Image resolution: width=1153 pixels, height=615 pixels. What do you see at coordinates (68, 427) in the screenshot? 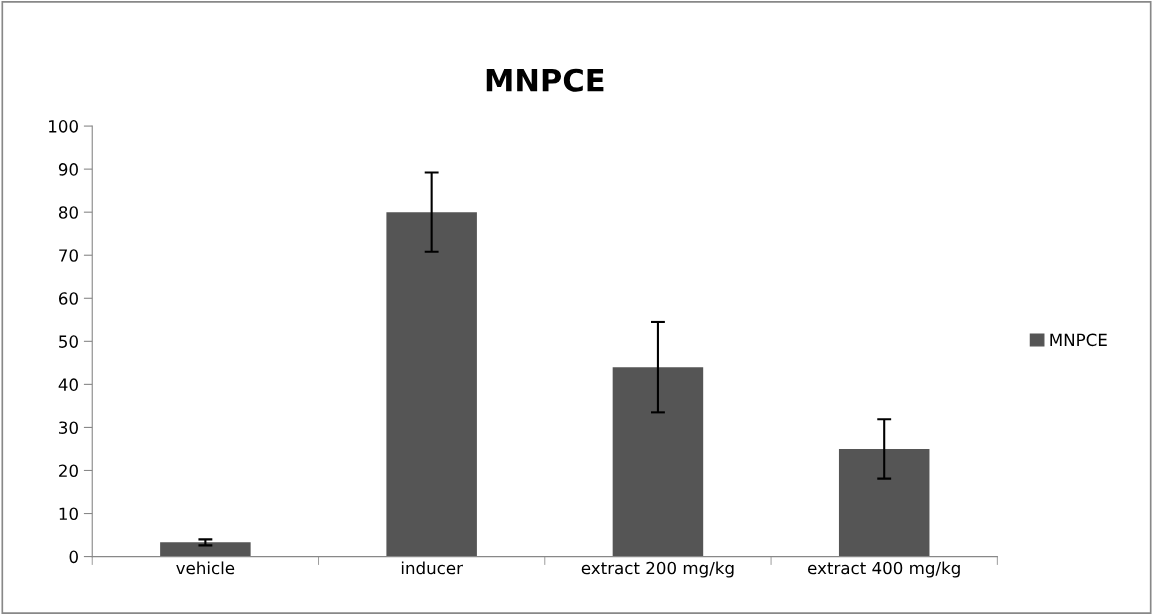
I see `y-tick-label: 30` at bounding box center [68, 427].